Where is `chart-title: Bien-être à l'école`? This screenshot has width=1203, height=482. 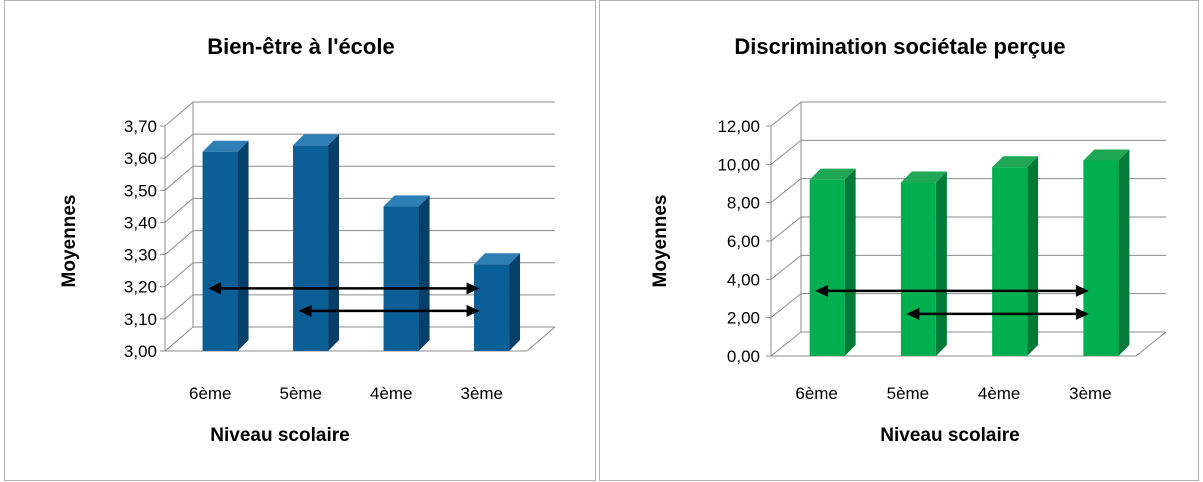 chart-title: Bien-être à l'école is located at coordinates (300, 46).